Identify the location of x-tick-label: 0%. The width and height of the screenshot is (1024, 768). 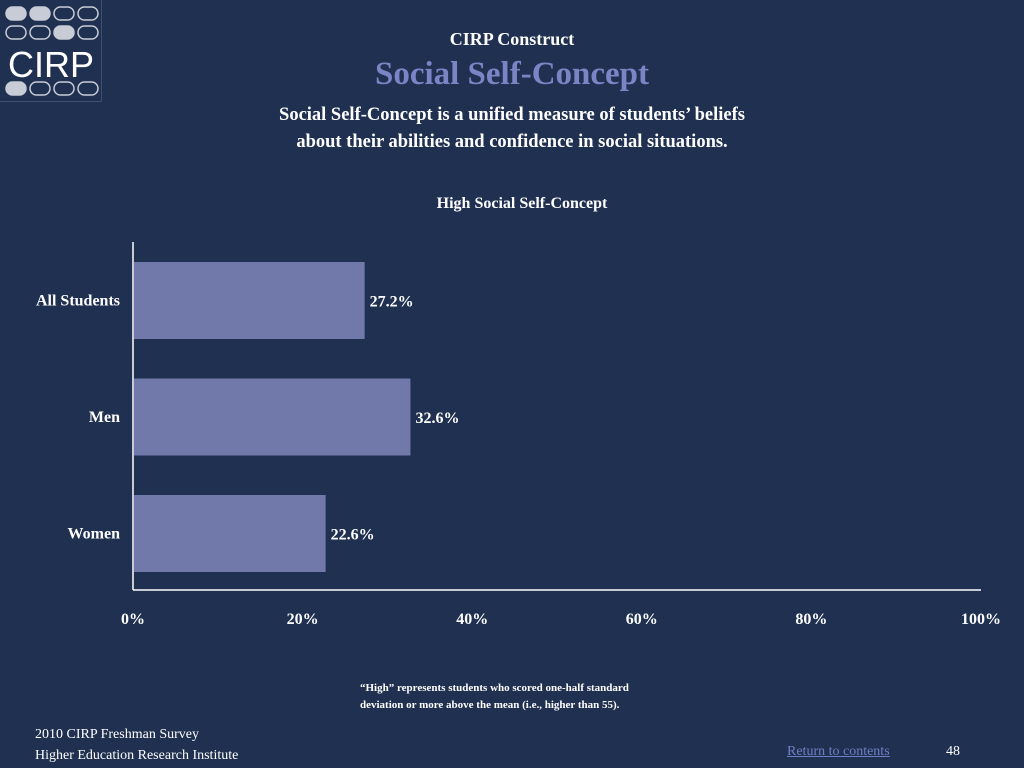
(133, 619).